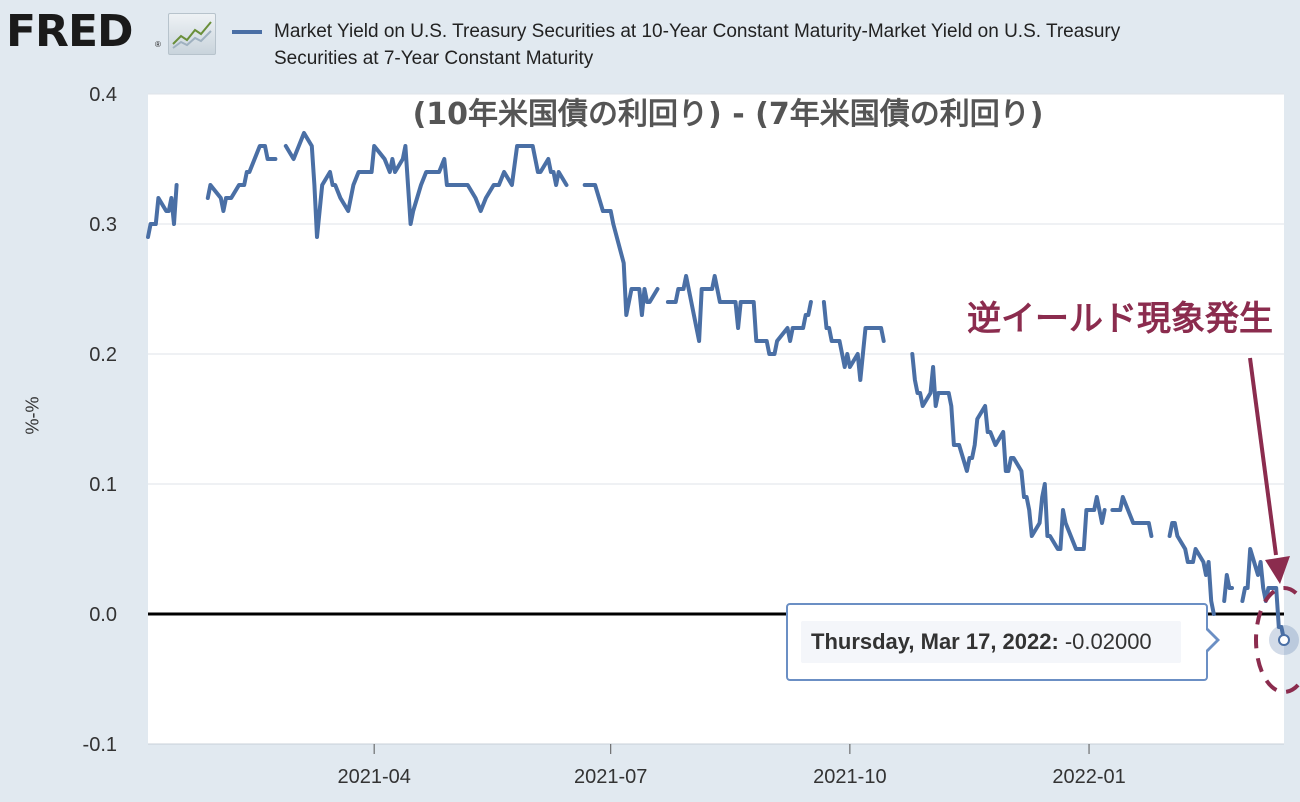 This screenshot has height=802, width=1300. I want to click on annotation-highlight-ring, so click(1277, 640).